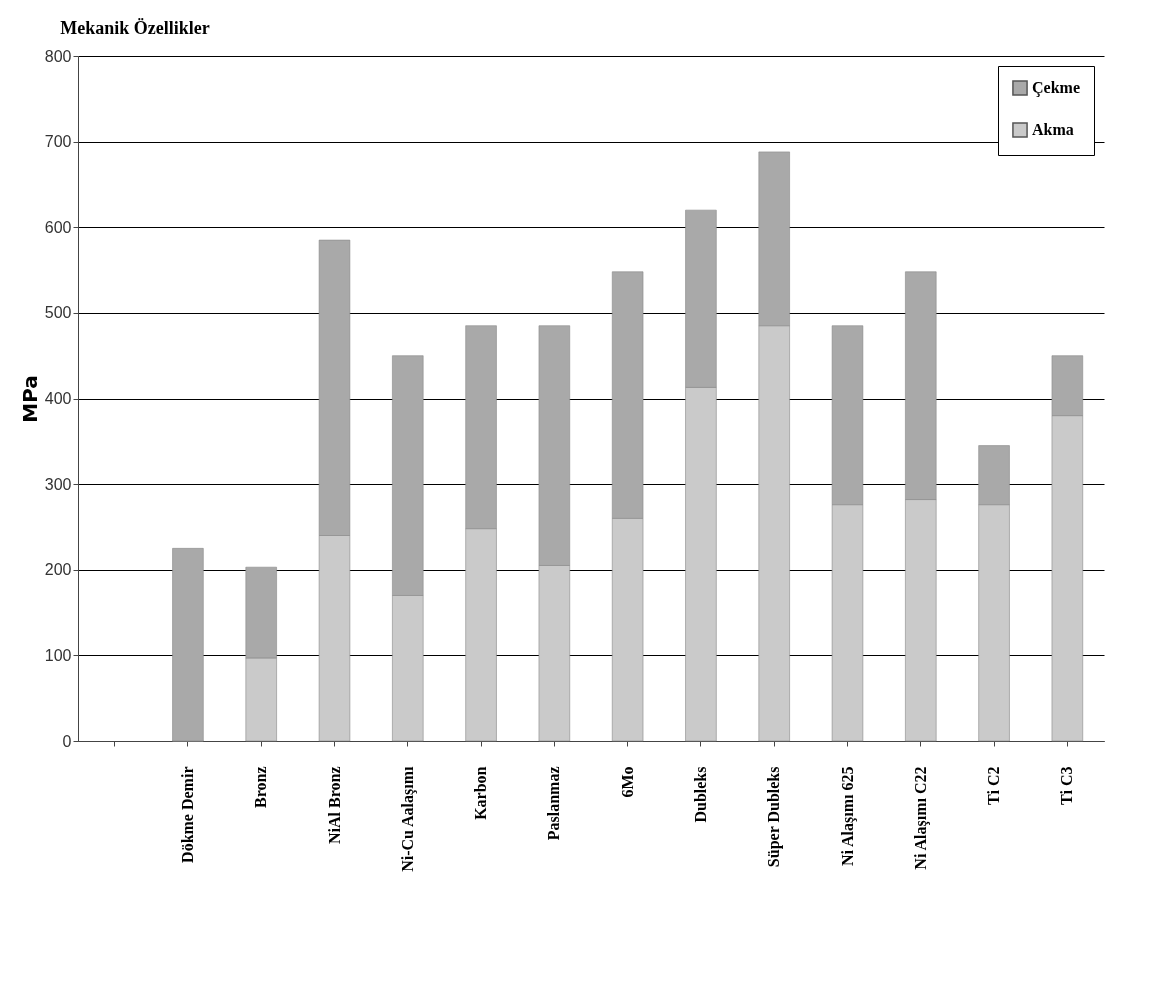  What do you see at coordinates (58, 398) in the screenshot?
I see `y-tick-label: 400` at bounding box center [58, 398].